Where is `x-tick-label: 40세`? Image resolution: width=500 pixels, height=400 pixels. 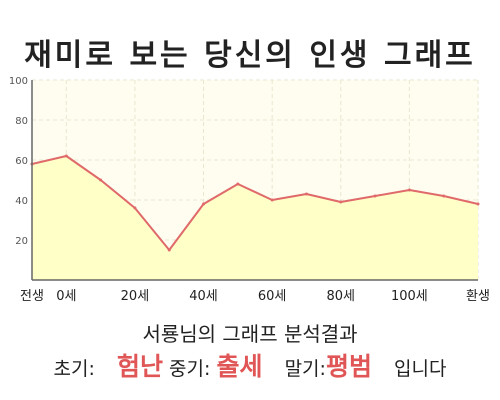
x-tick-label: 40세 is located at coordinates (203, 296).